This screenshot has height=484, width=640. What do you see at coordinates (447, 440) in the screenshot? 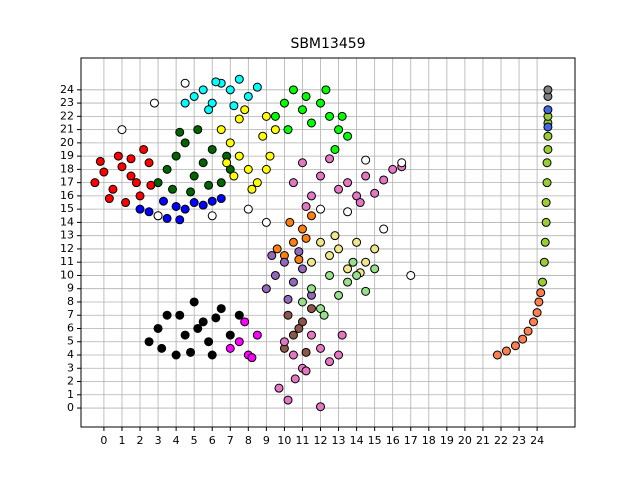
I see `x-tick-label: 19` at bounding box center [447, 440].